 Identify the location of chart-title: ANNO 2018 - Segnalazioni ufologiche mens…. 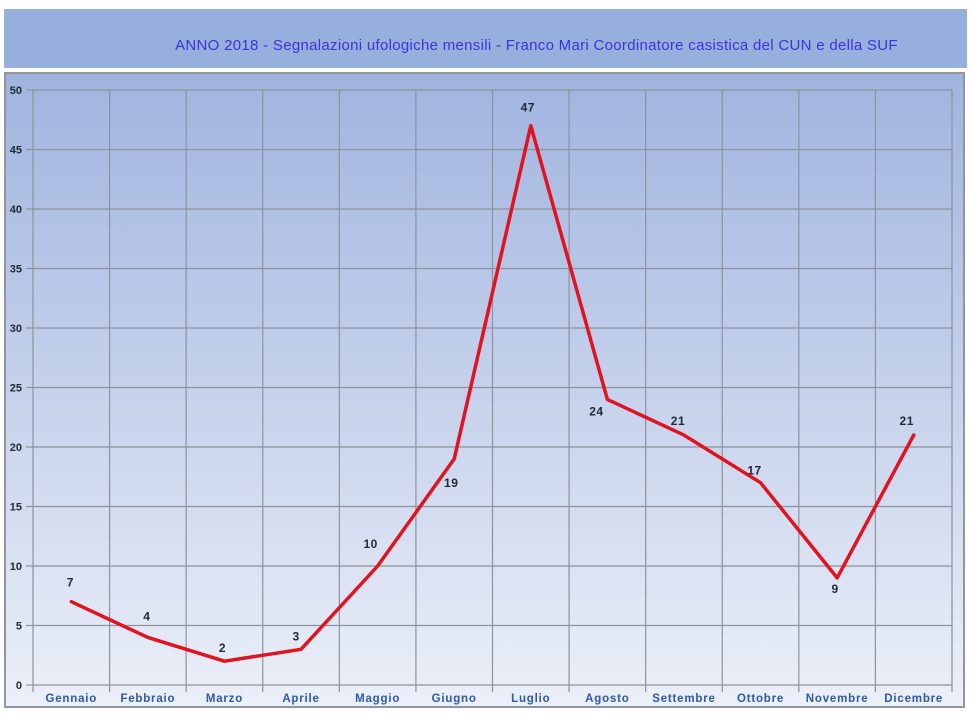
(536, 45).